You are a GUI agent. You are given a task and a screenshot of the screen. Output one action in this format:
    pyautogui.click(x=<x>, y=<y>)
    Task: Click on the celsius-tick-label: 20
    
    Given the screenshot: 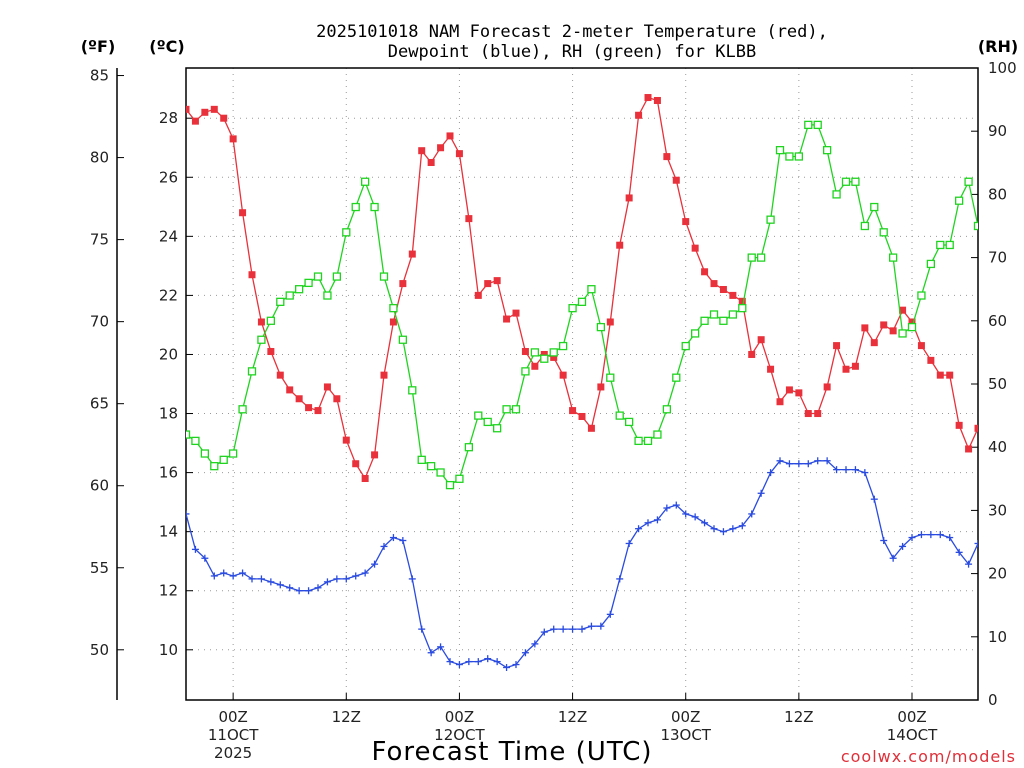 What is the action you would take?
    pyautogui.click(x=168, y=354)
    